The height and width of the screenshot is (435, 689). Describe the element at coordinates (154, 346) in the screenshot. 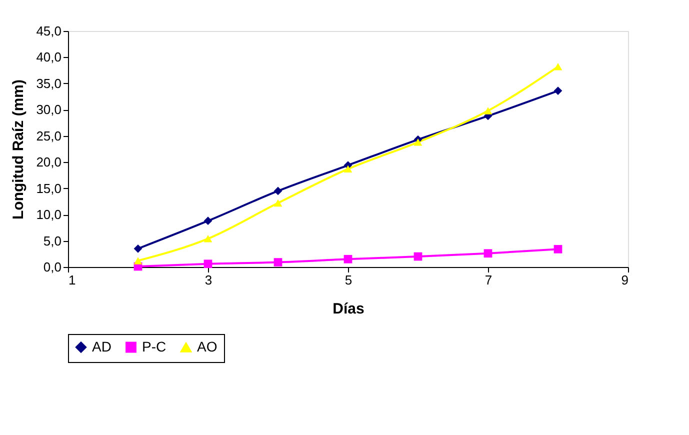

I see `legend-label: P-C` at that location.